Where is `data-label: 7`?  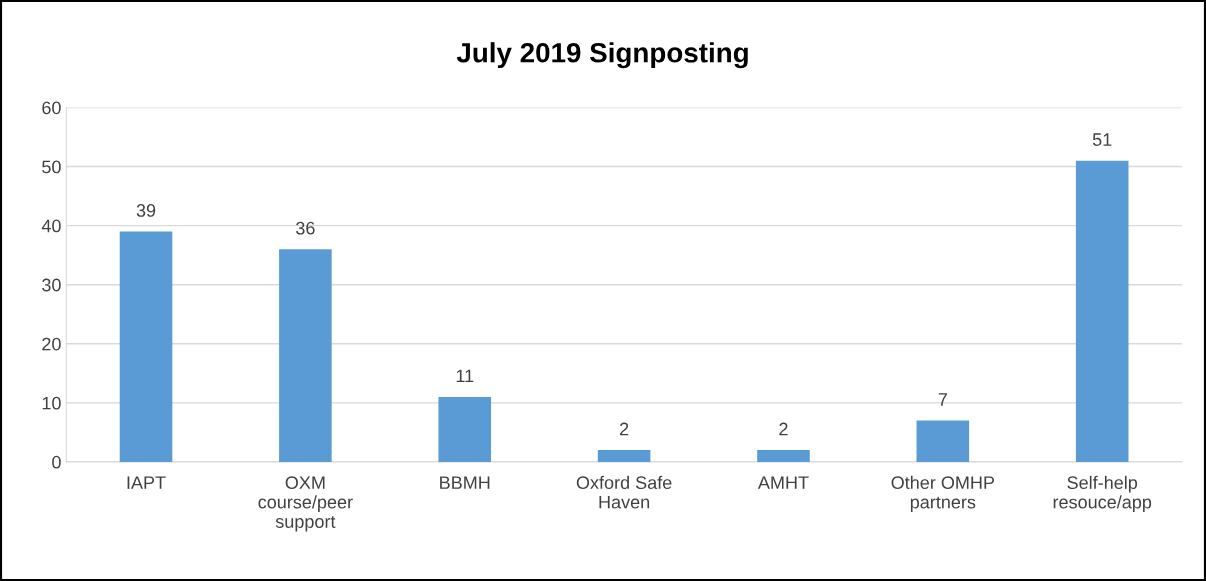 data-label: 7 is located at coordinates (942, 399).